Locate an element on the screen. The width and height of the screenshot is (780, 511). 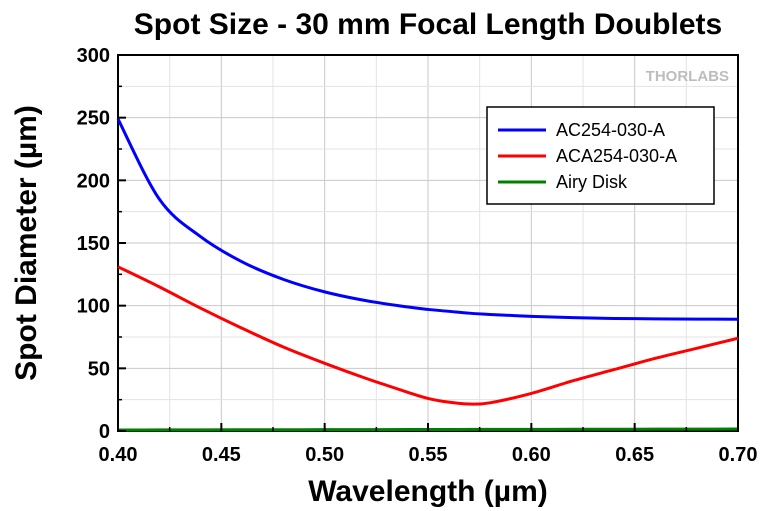
y-tick-label: 50 is located at coordinates (99, 369).